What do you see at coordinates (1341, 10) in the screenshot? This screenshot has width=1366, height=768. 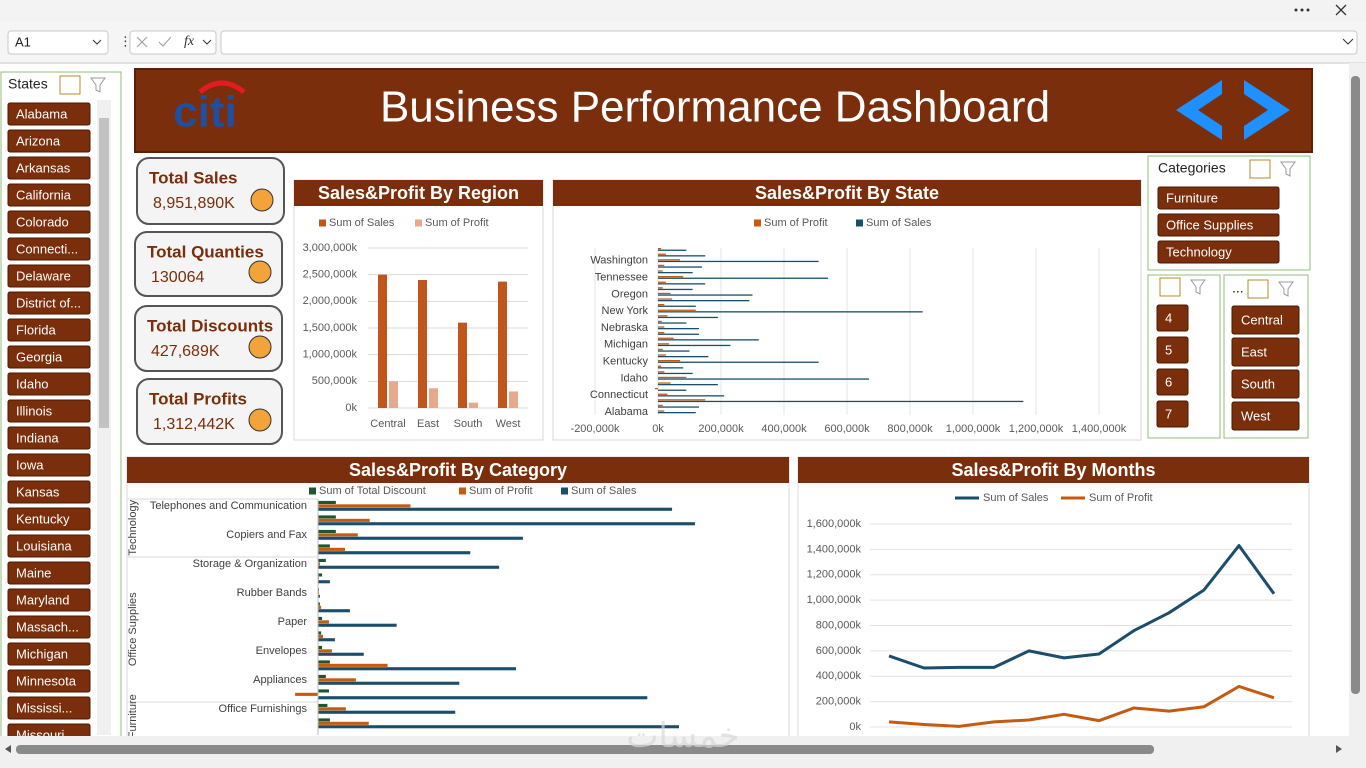 I see `close-button` at bounding box center [1341, 10].